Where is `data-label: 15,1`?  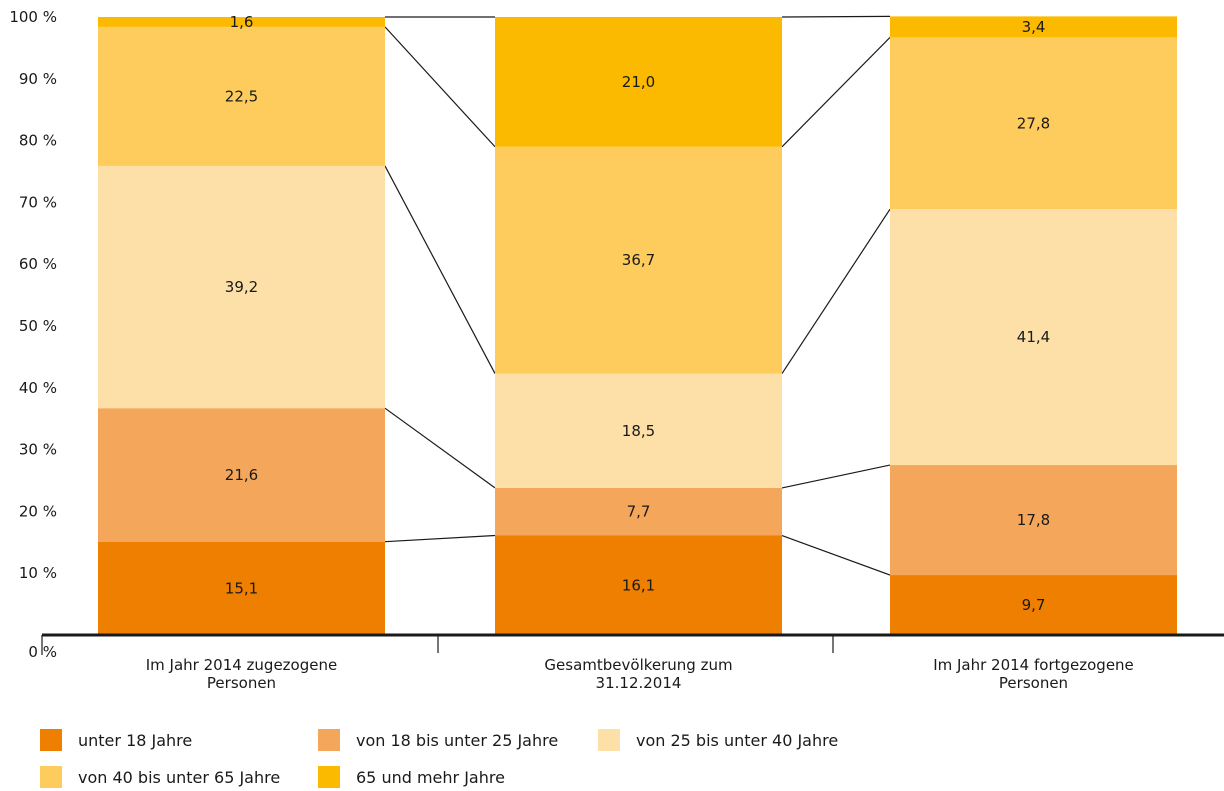 data-label: 15,1 is located at coordinates (241, 588).